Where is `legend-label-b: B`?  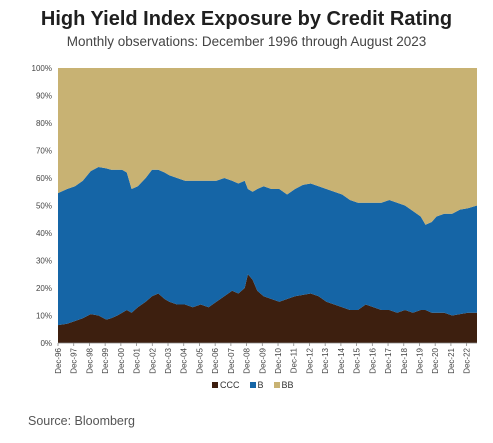
legend-label-b: B is located at coordinates (260, 385).